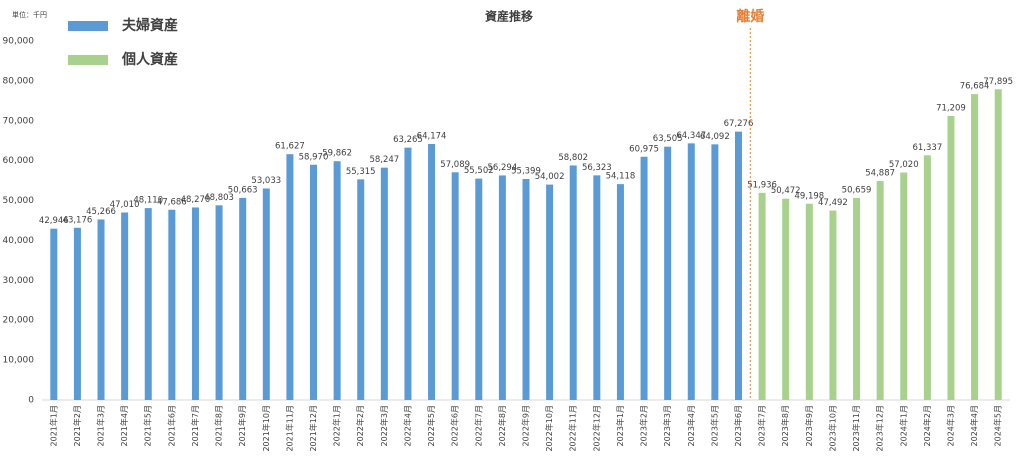 The height and width of the screenshot is (456, 1019). Describe the element at coordinates (998, 82) in the screenshot. I see `value-label: 77,895` at that location.